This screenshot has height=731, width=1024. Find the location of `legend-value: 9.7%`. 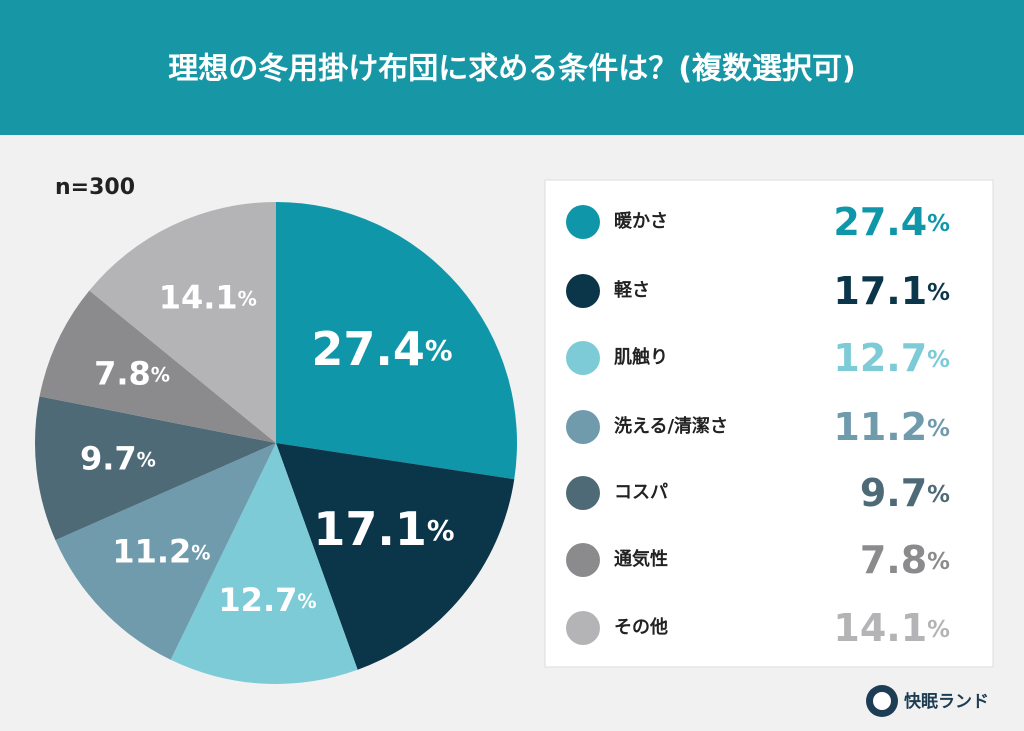

legend-value: 9.7% is located at coordinates (905, 493).